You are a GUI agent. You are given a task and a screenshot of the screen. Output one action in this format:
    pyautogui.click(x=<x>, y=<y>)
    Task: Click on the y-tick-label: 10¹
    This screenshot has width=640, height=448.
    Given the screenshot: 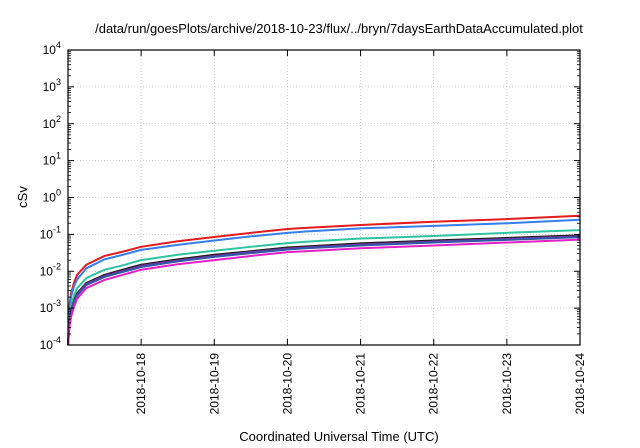 What is the action you would take?
    pyautogui.click(x=52, y=159)
    